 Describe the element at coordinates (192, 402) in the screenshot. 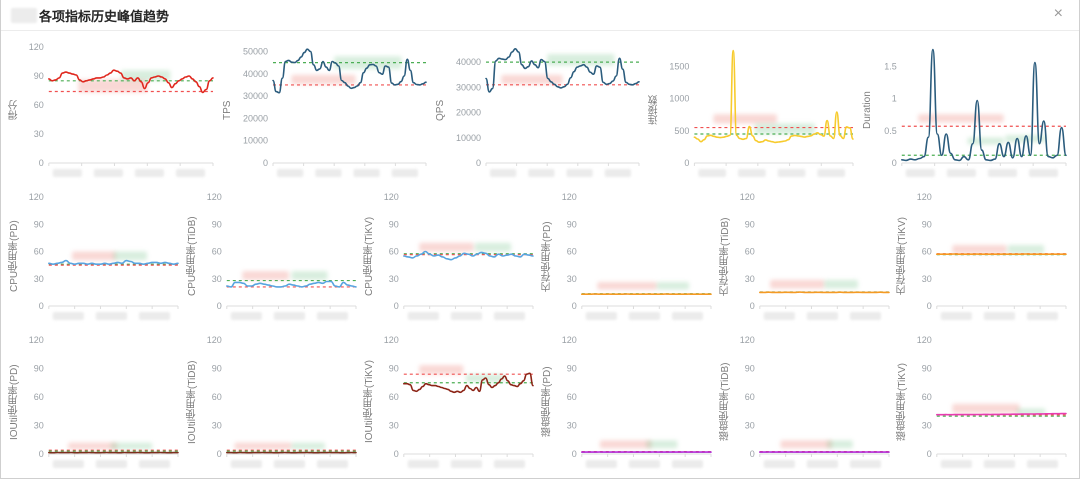

I see `y-axis-label: IOUtil使用率(TiDB)` at that location.